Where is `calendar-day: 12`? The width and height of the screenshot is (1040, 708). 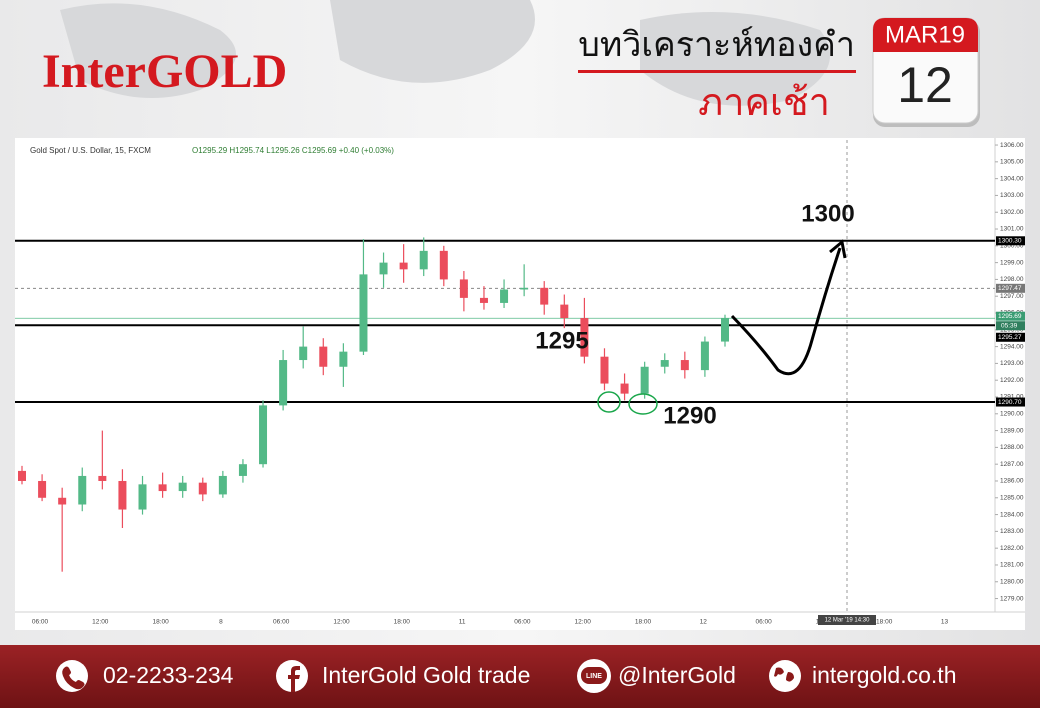 calendar-day: 12 is located at coordinates (925, 85).